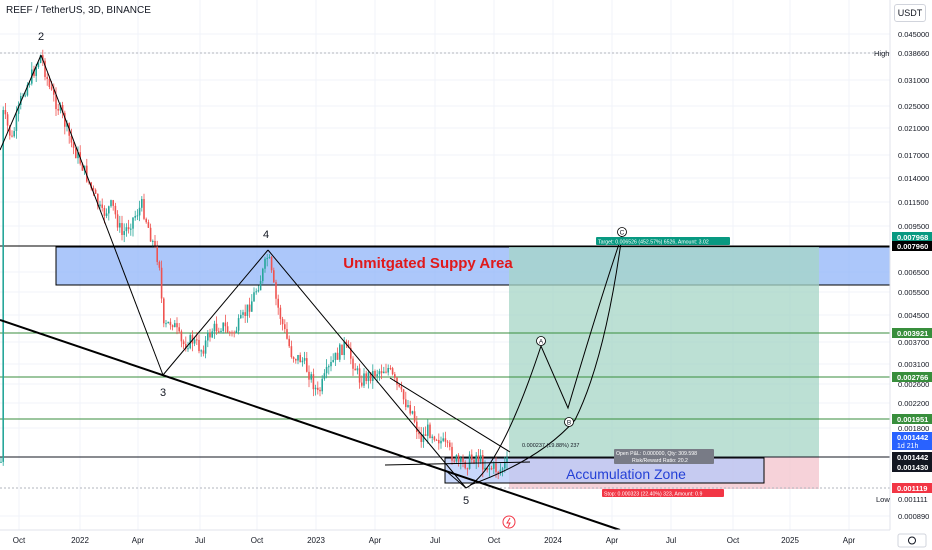 This screenshot has height=550, width=932. I want to click on price-tick-label: 0.004500, so click(913, 315).